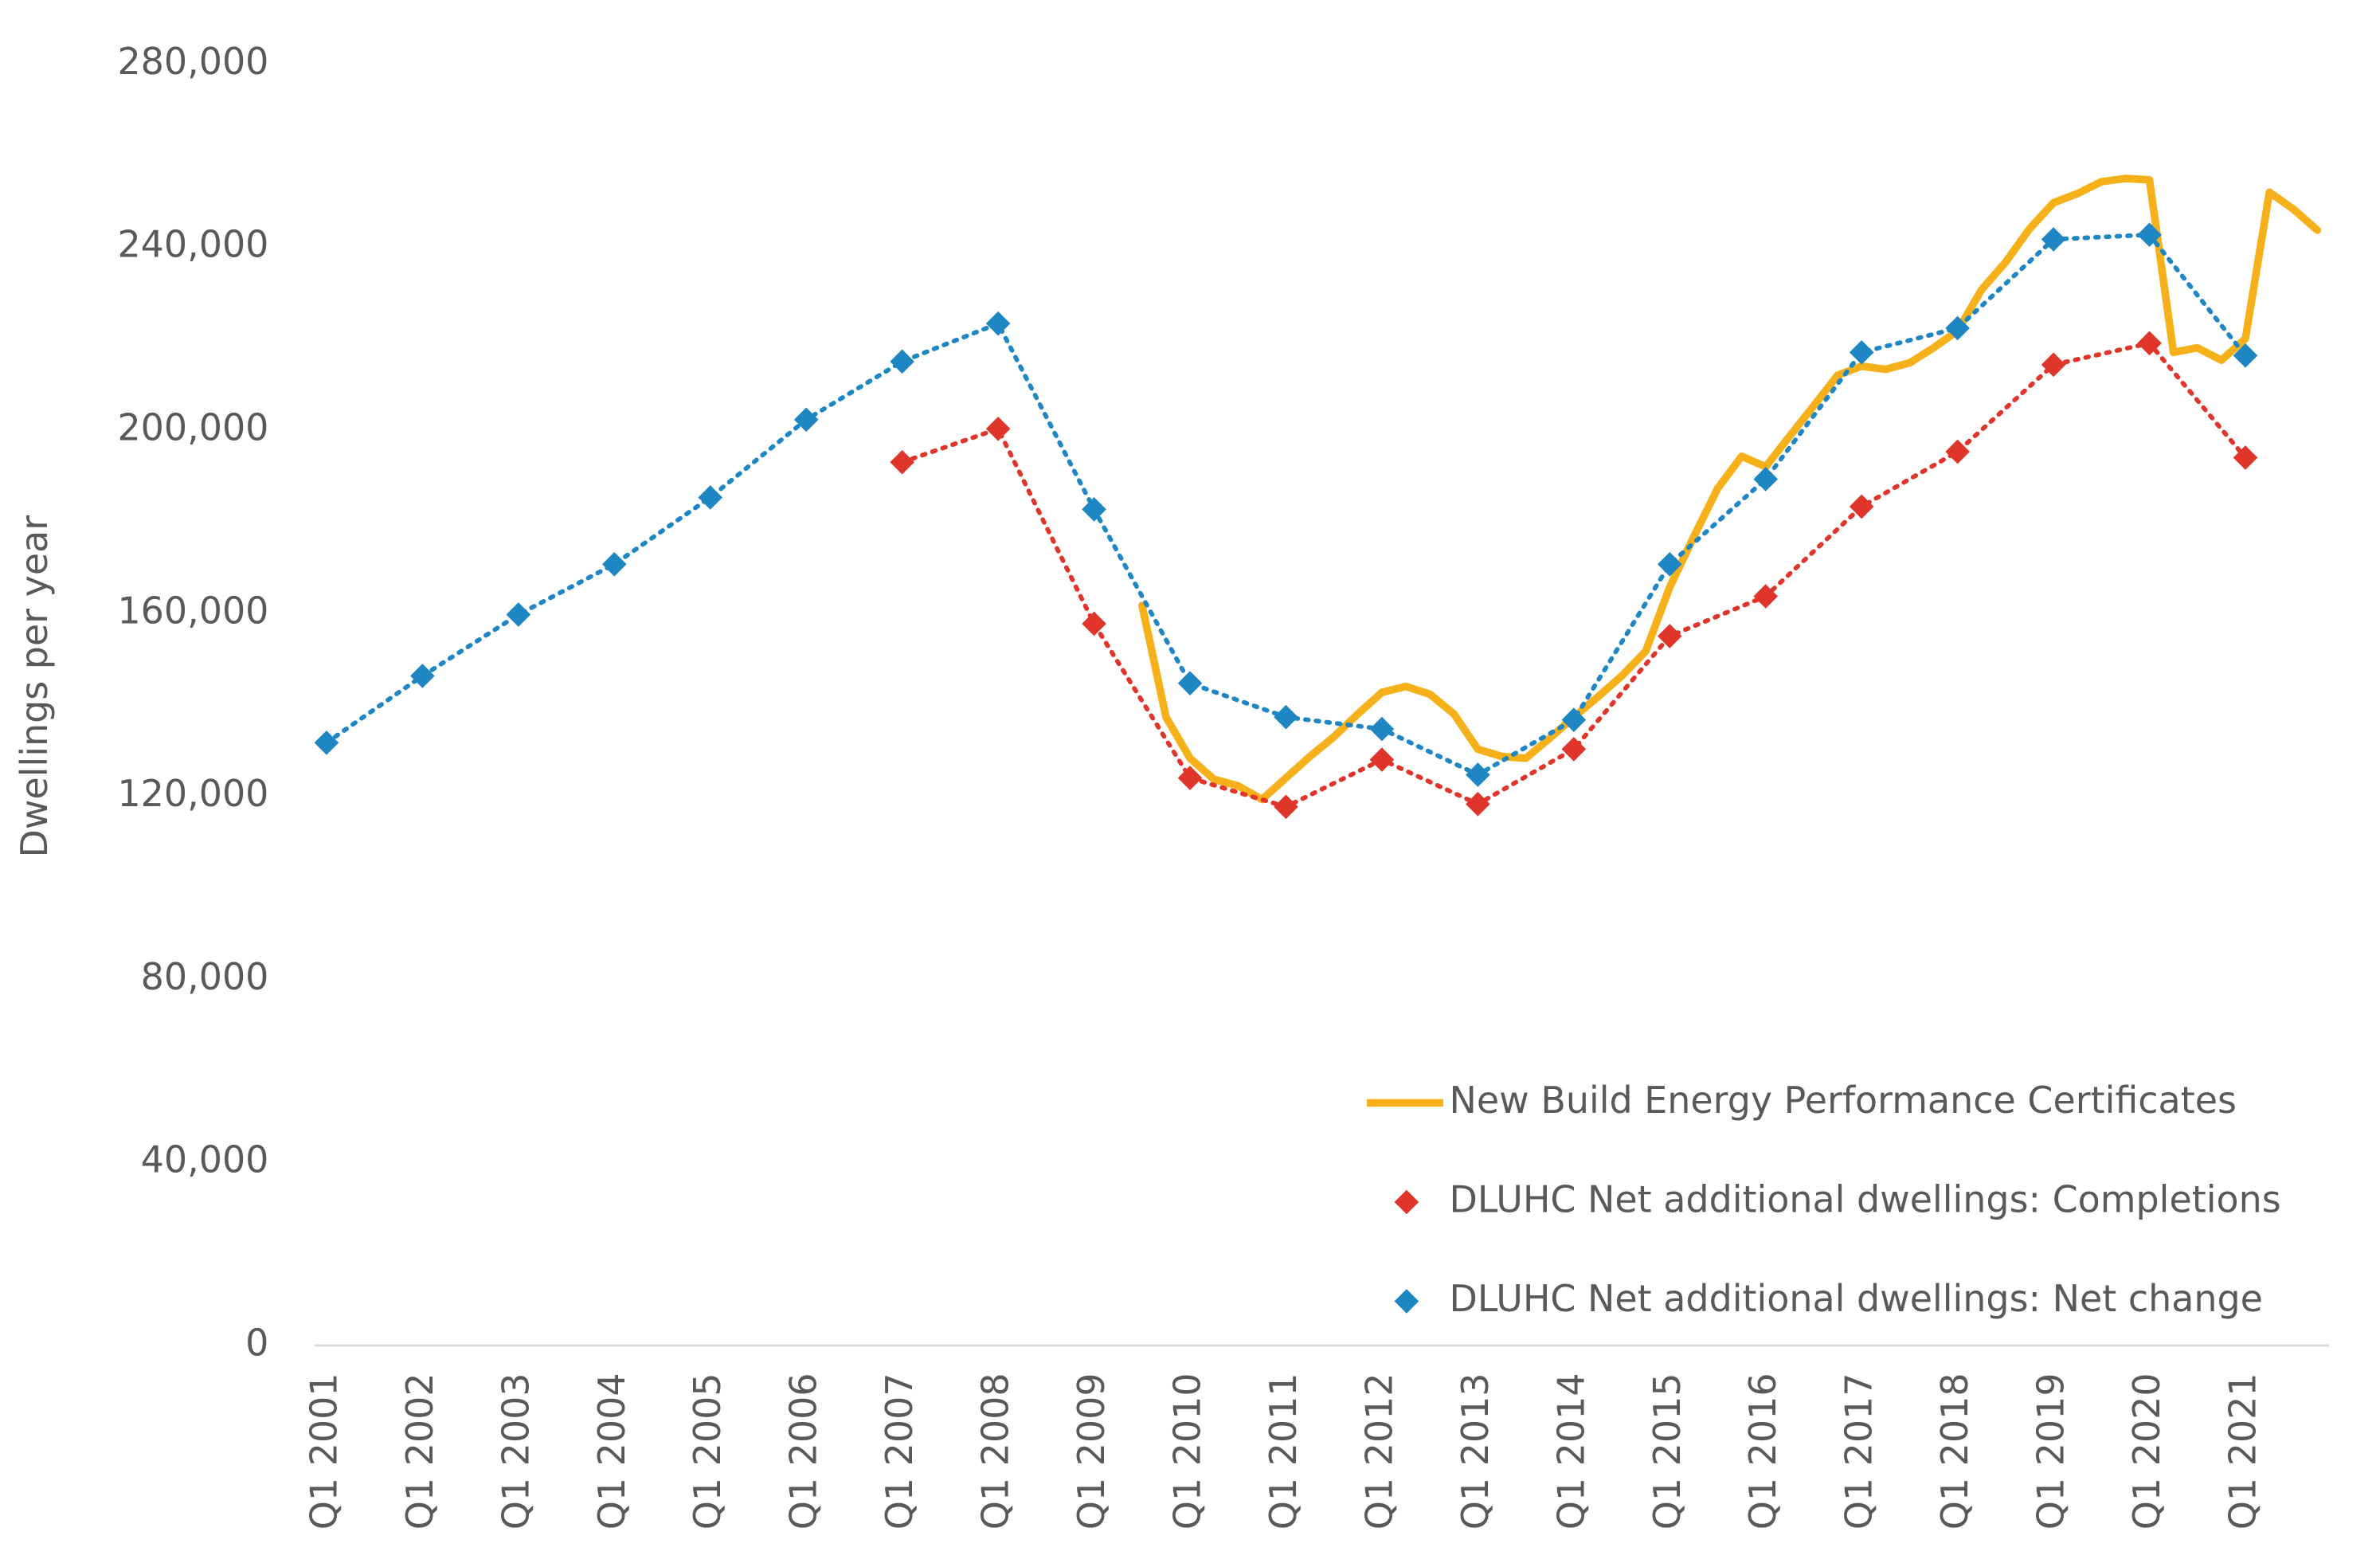 The image size is (2380, 1559). What do you see at coordinates (323, 1451) in the screenshot?
I see `x-tick-label: Q1 2001` at bounding box center [323, 1451].